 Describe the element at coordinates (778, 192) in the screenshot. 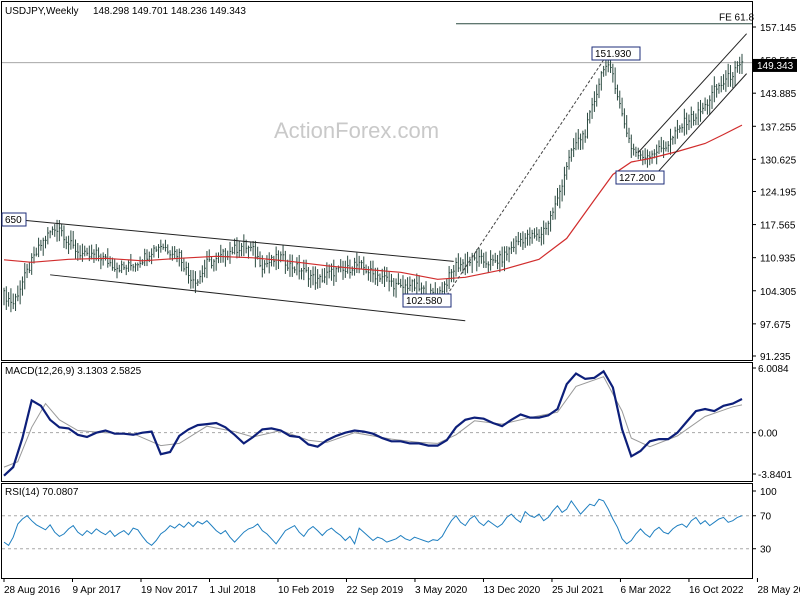

I see `price-y-tick-label: 124.195` at that location.